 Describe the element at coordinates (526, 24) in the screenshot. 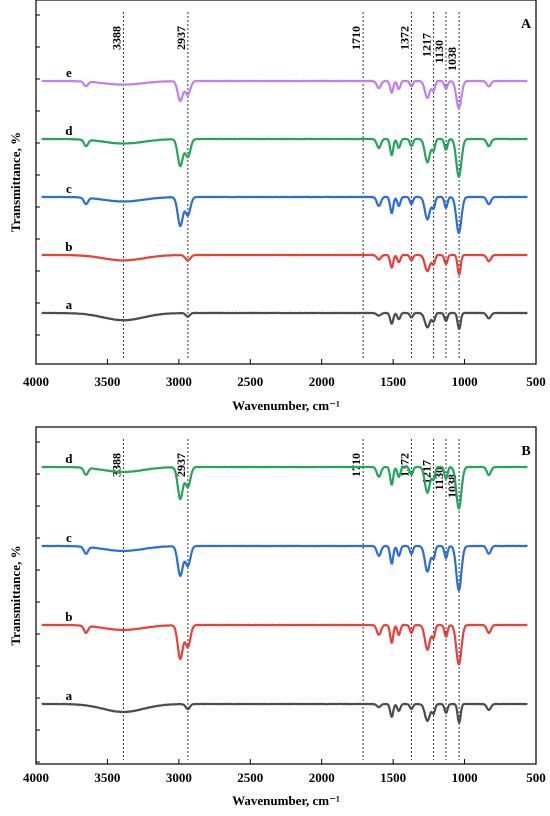

I see `panel-label: A` at that location.